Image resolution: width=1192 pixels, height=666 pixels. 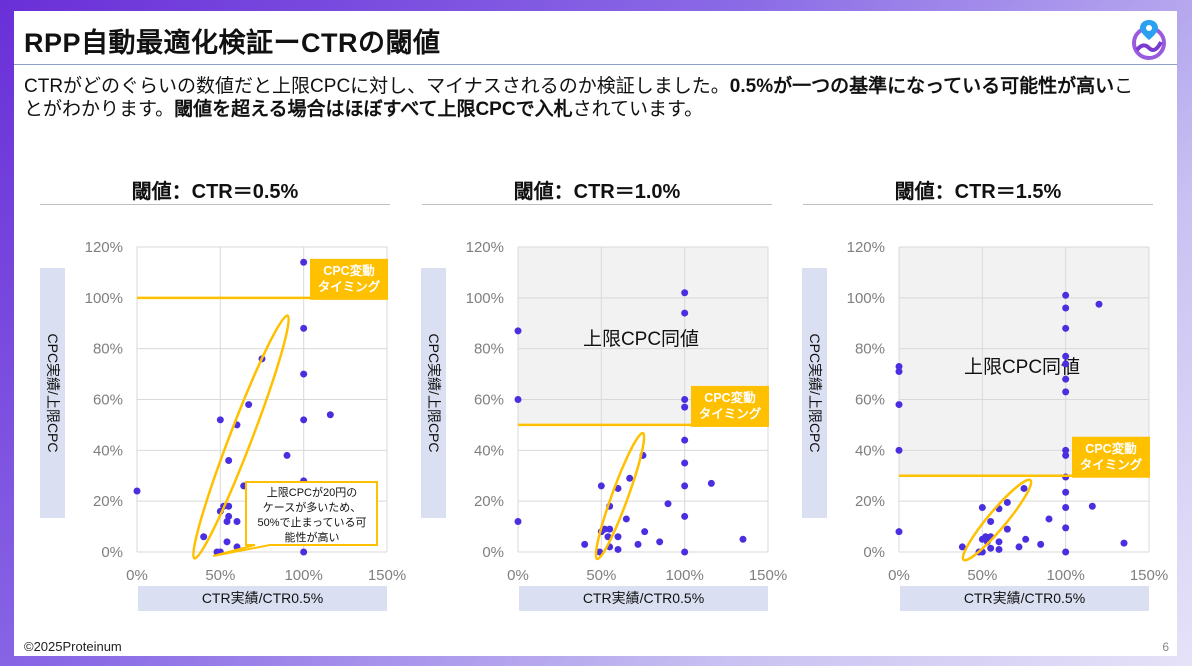 I want to click on location-pin-globe-icon, so click(x=1149, y=40).